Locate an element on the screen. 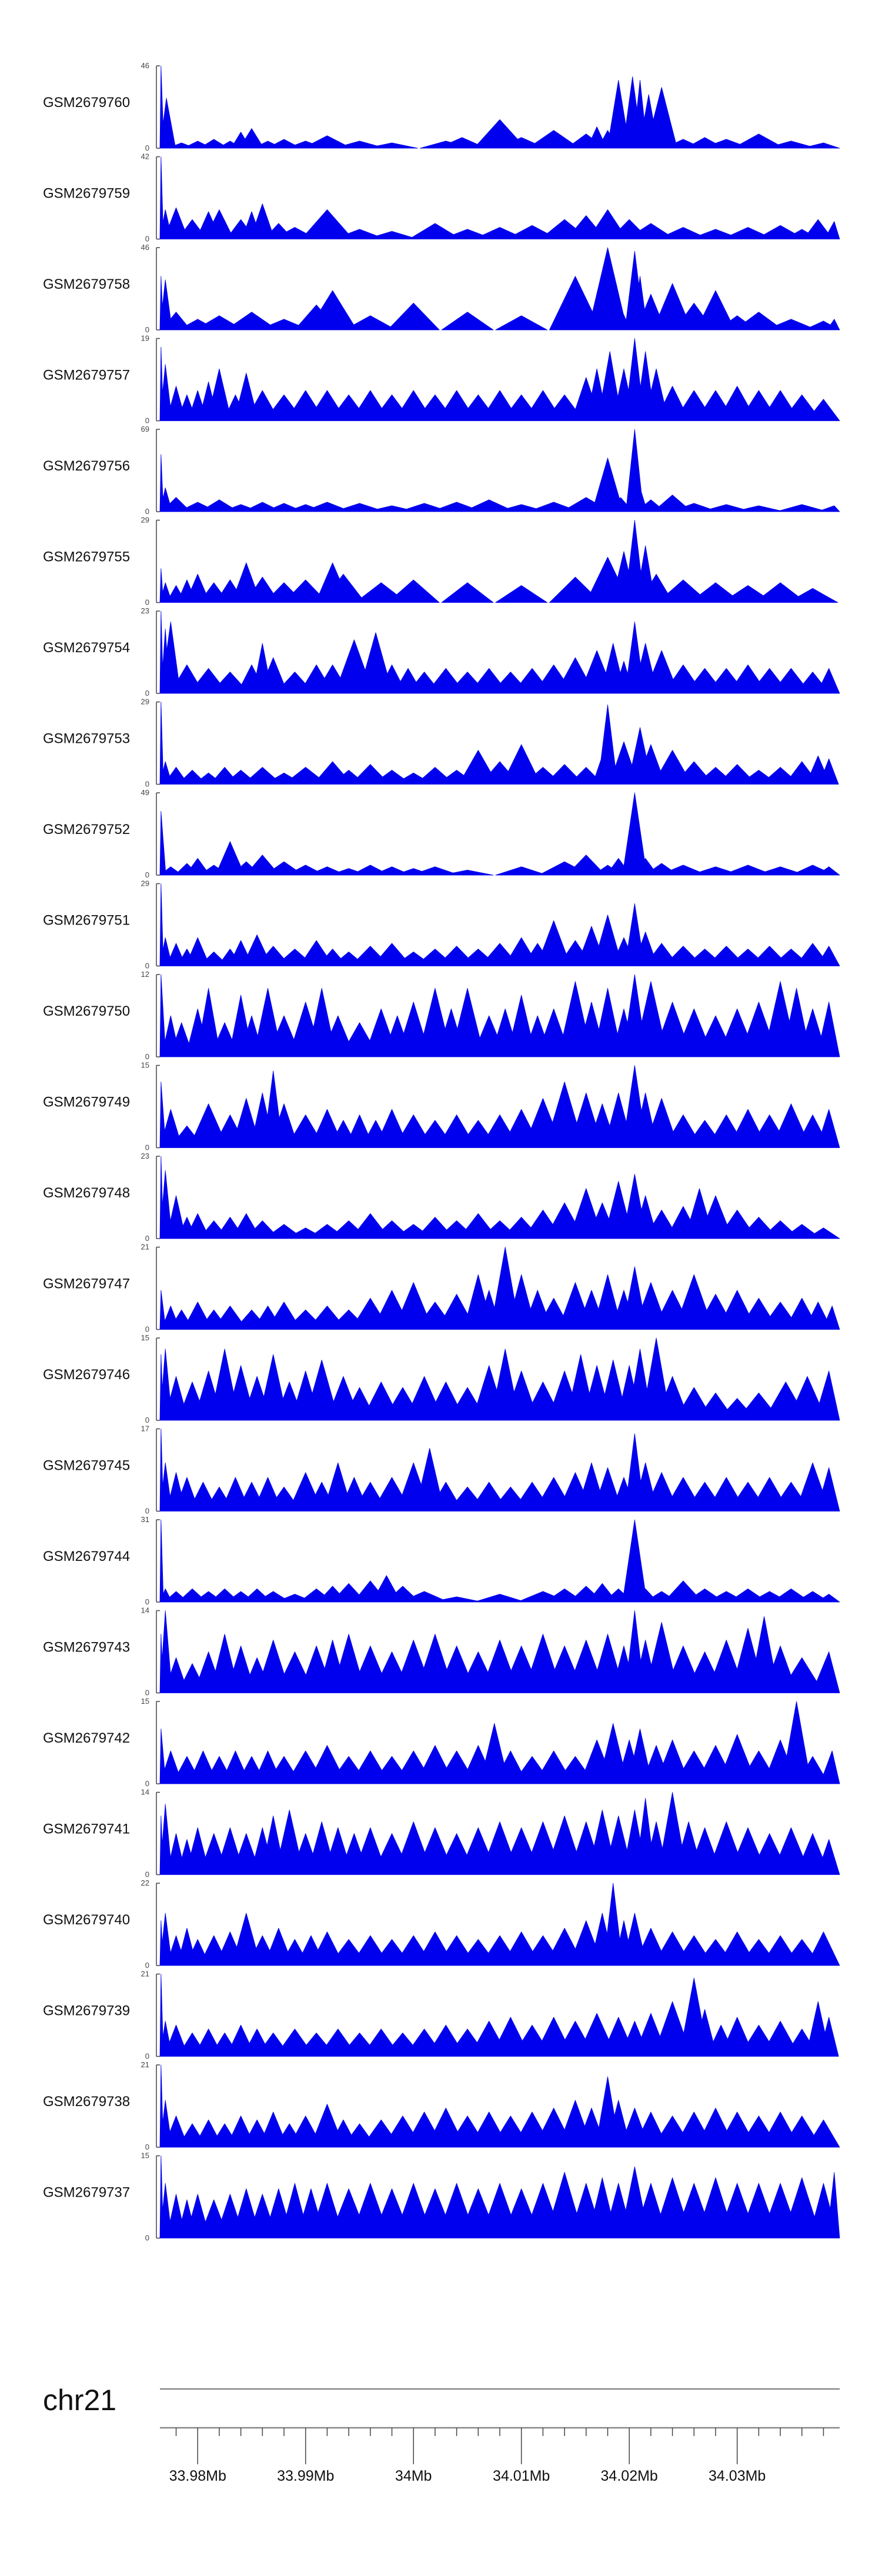 The image size is (882, 2576). track-label: GSM2679737 is located at coordinates (86, 2193).